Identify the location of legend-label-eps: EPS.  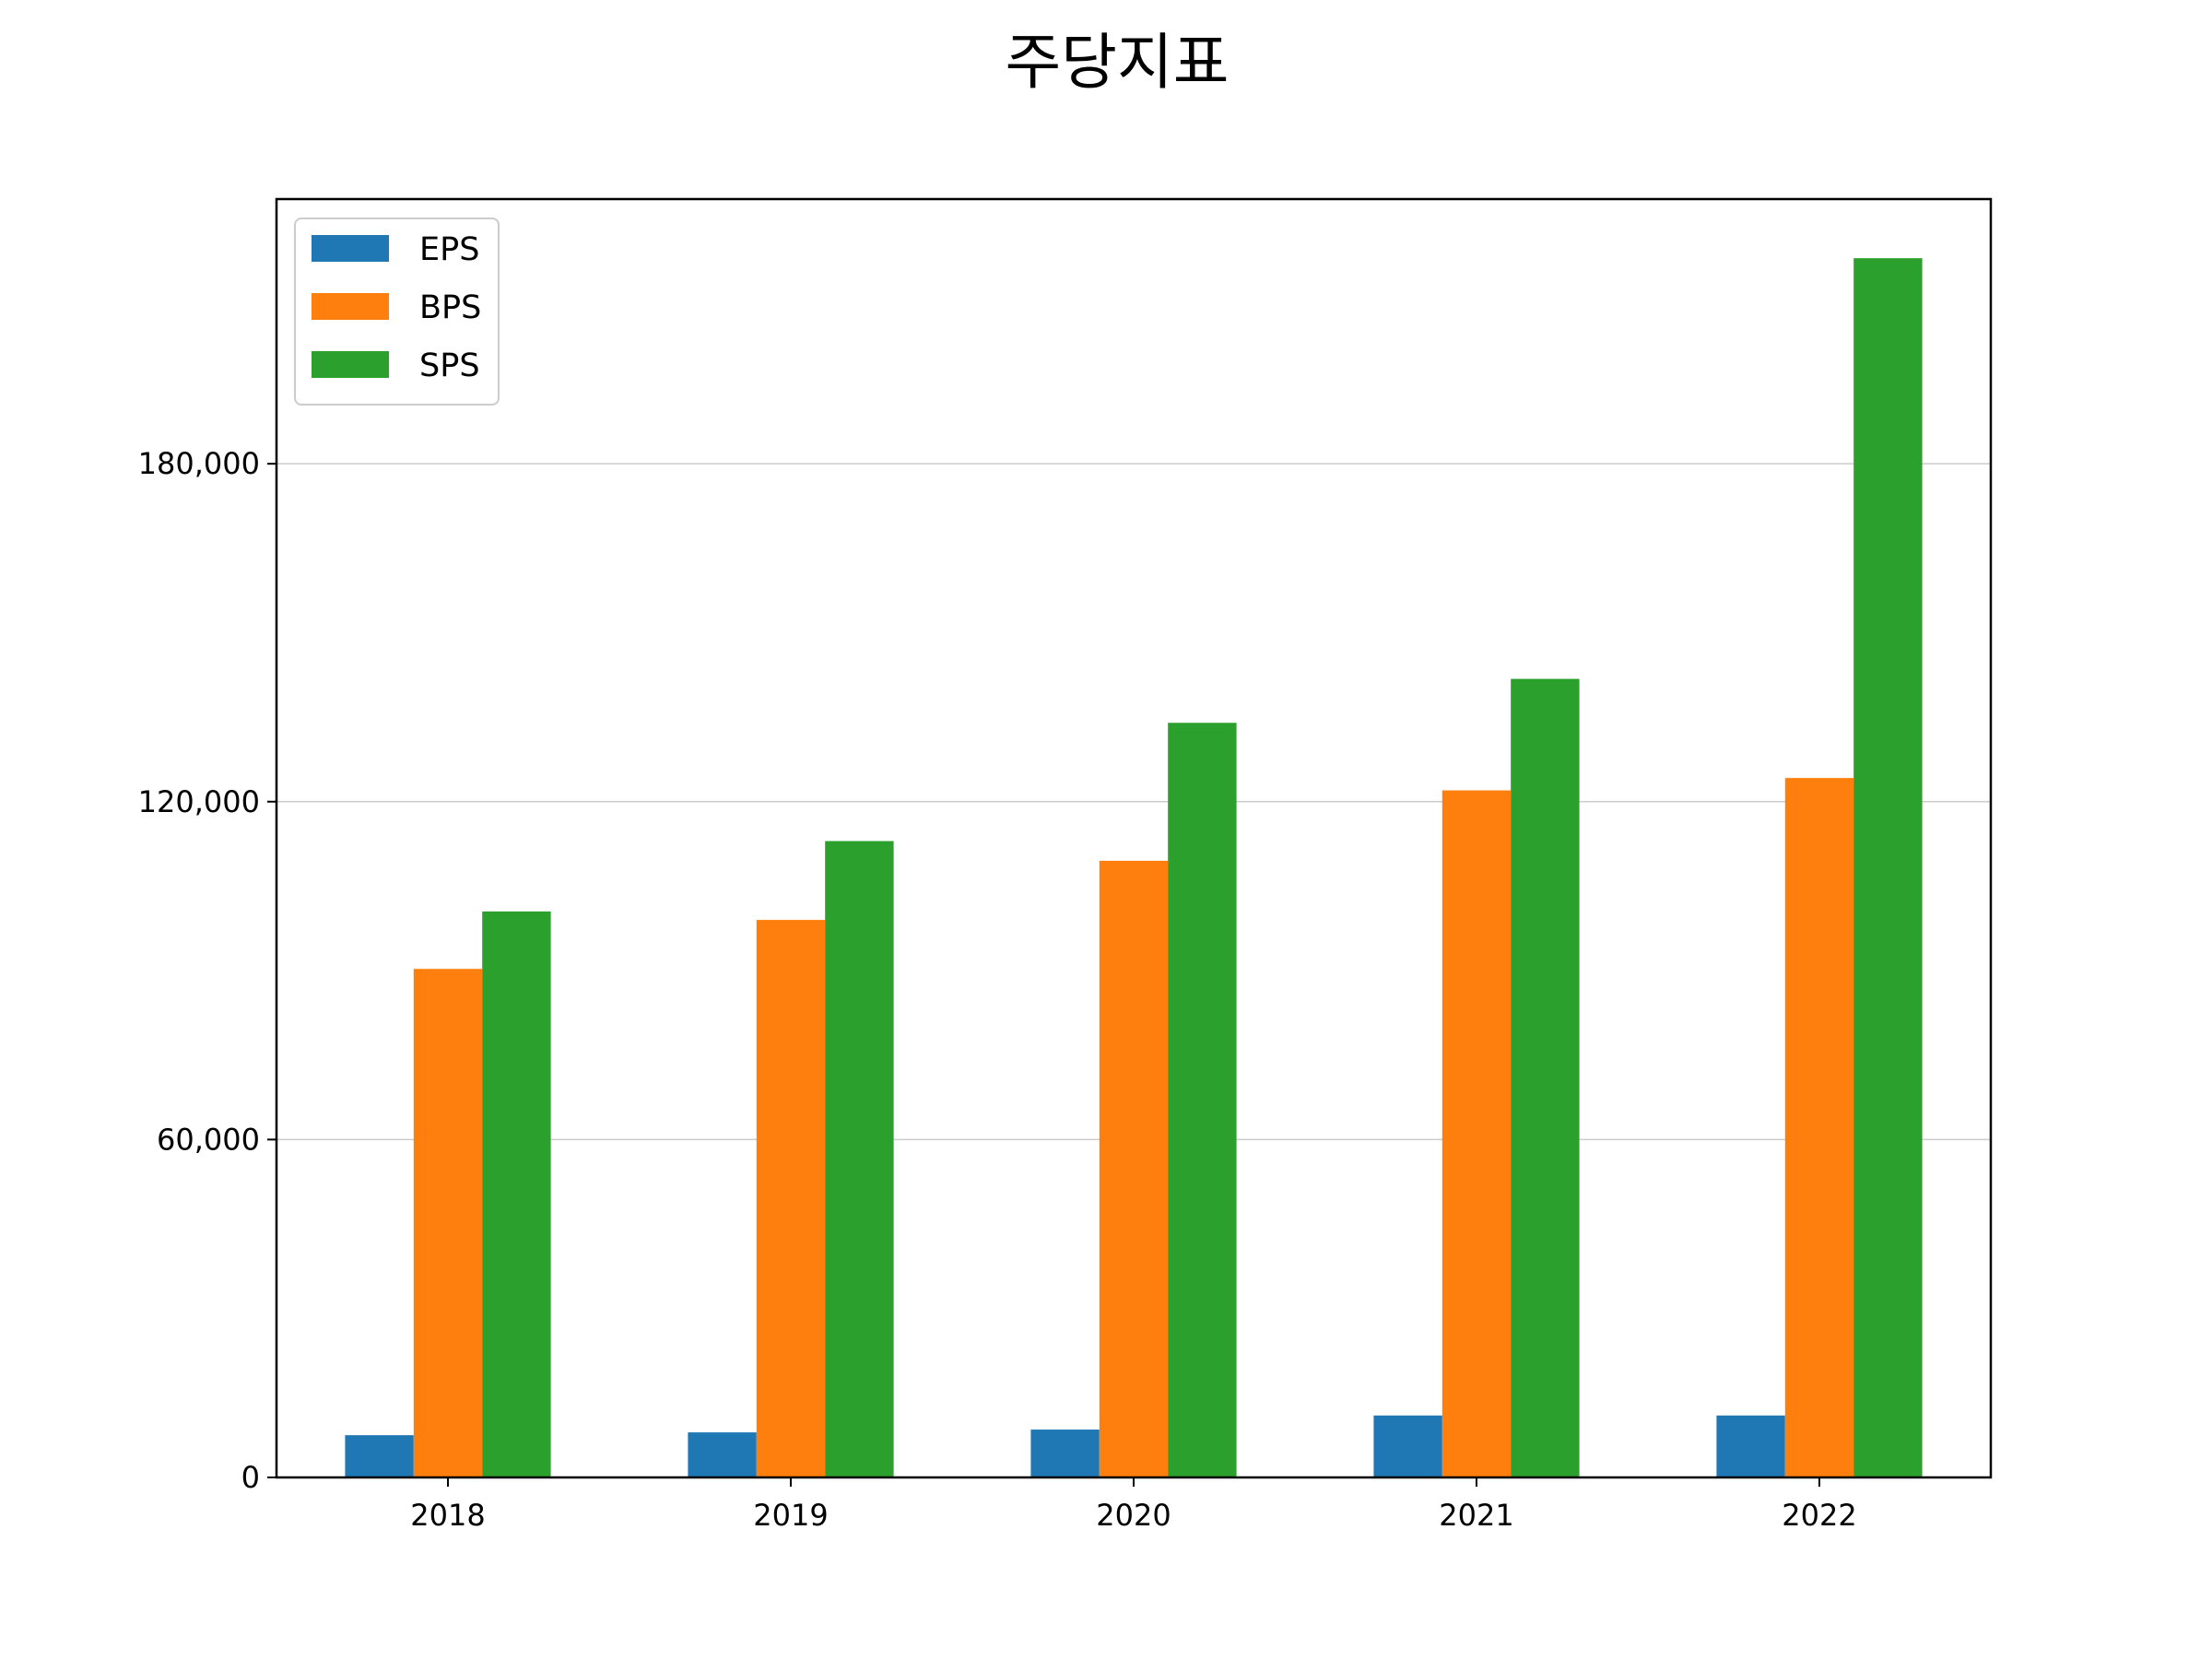
(449, 249).